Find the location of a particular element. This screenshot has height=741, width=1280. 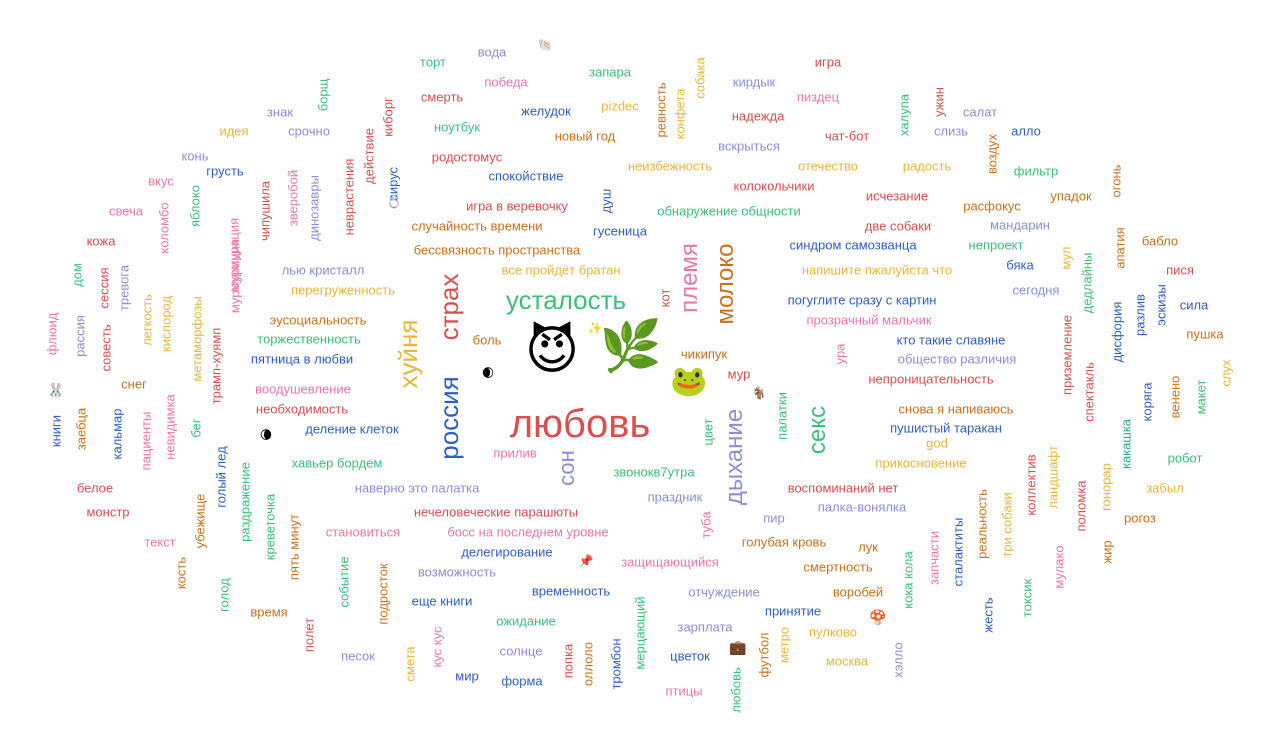

cloud-word: оллоло is located at coordinates (588, 664).